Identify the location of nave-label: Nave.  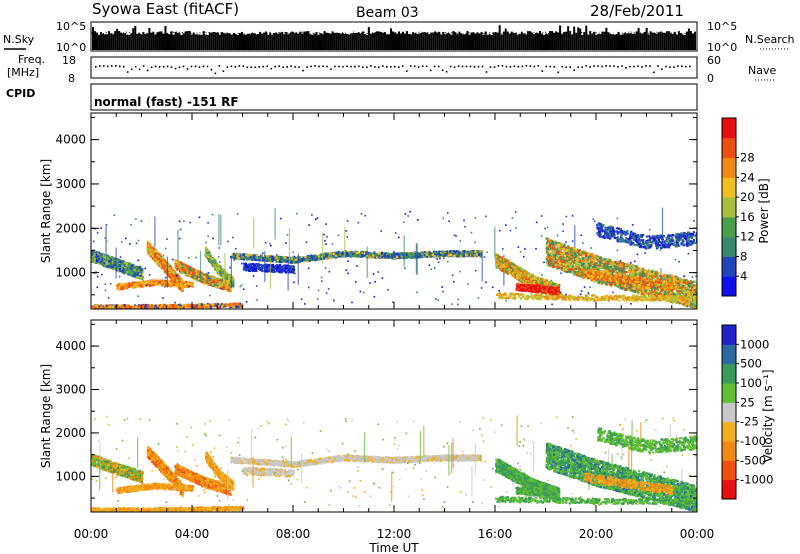
(762, 70).